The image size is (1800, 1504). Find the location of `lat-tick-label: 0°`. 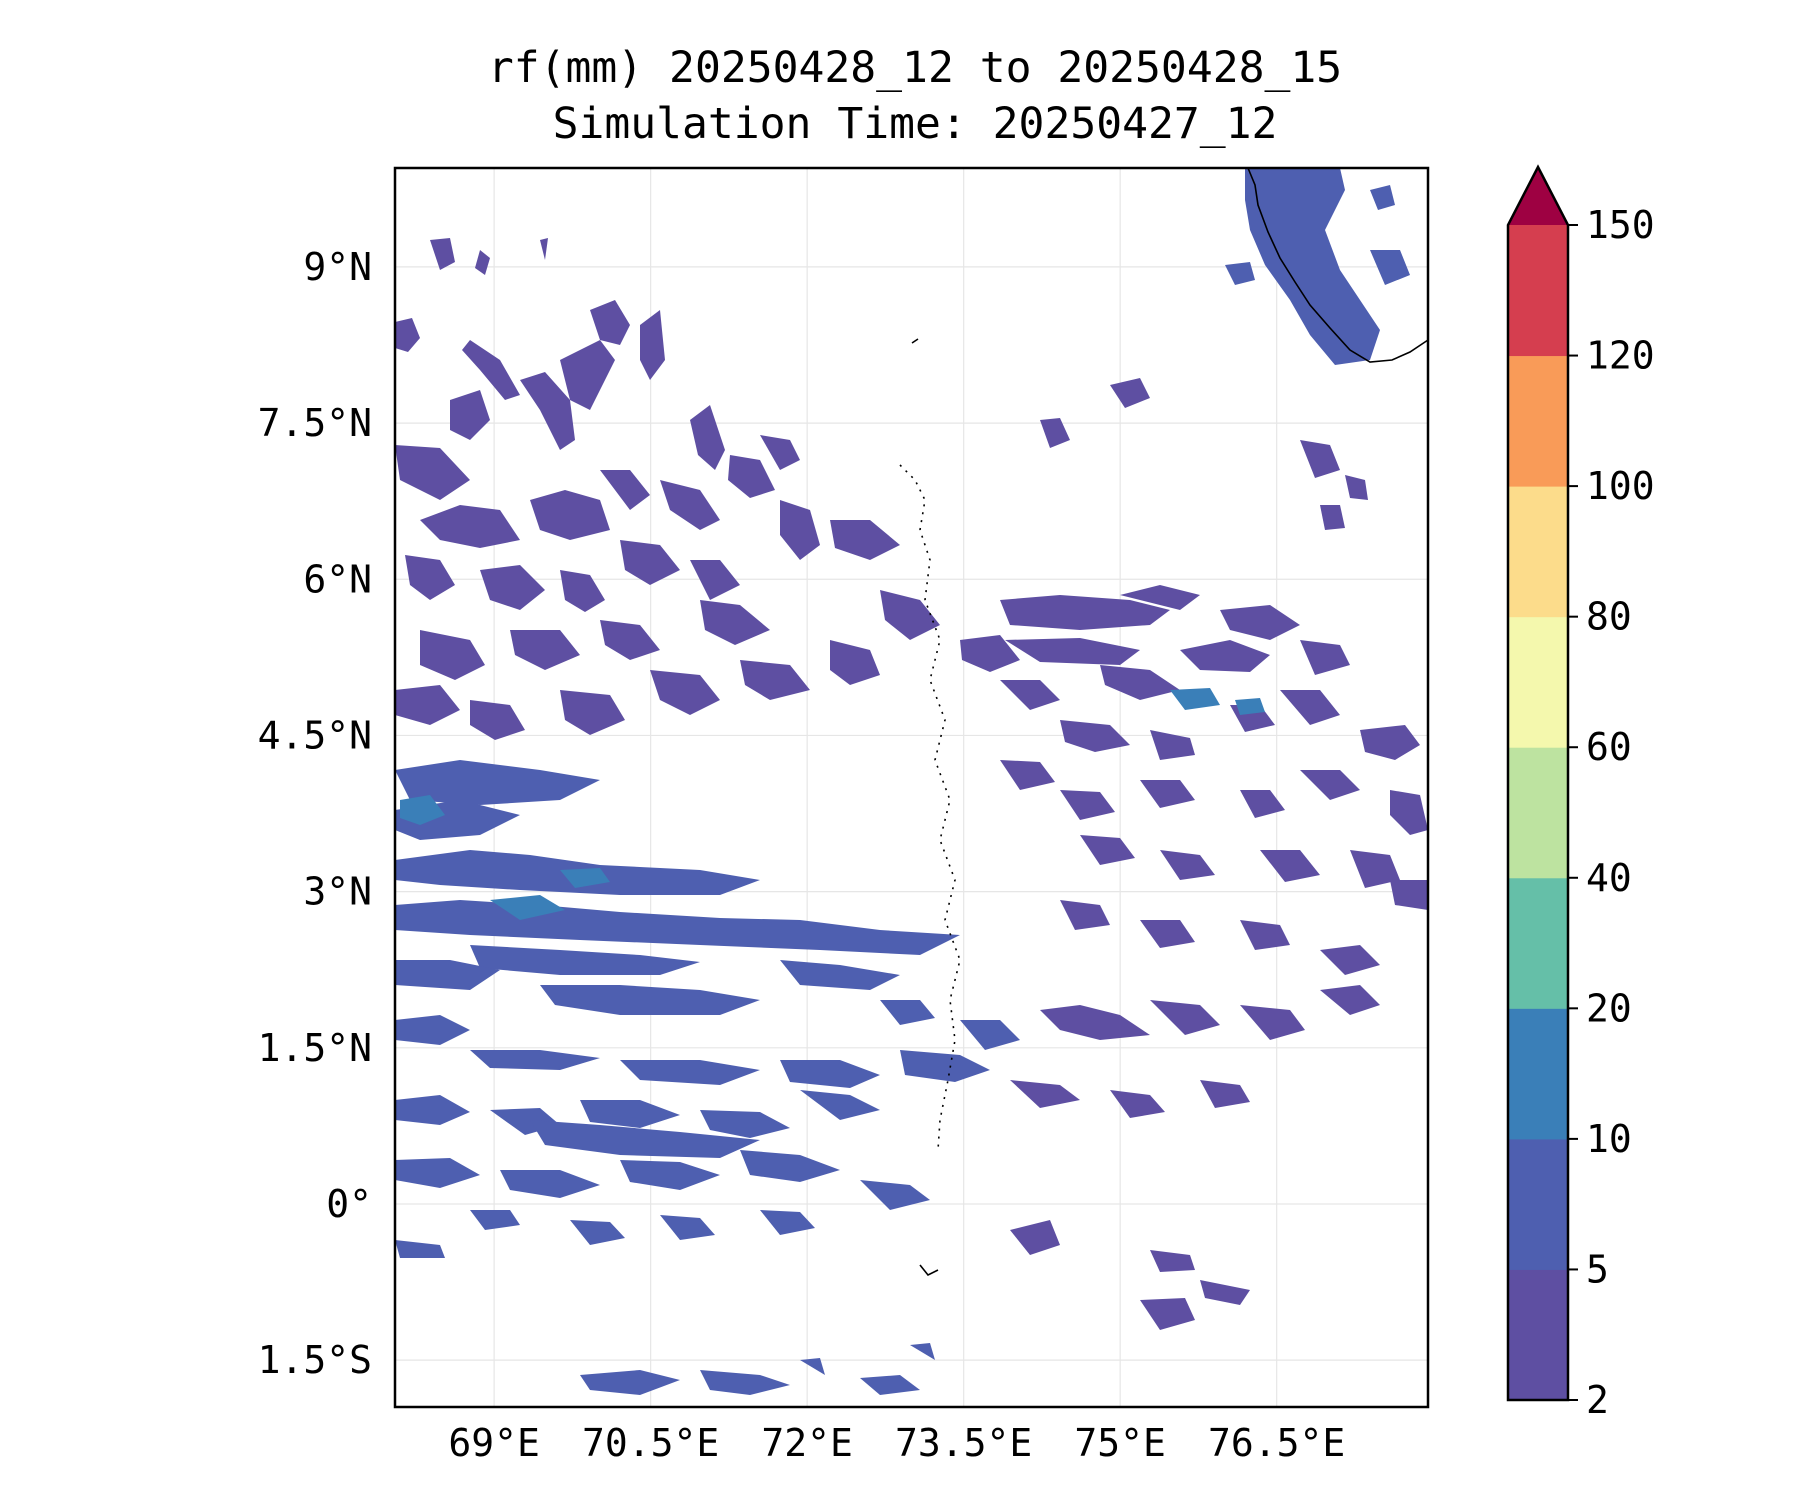

lat-tick-label: 0° is located at coordinates (349, 1204).